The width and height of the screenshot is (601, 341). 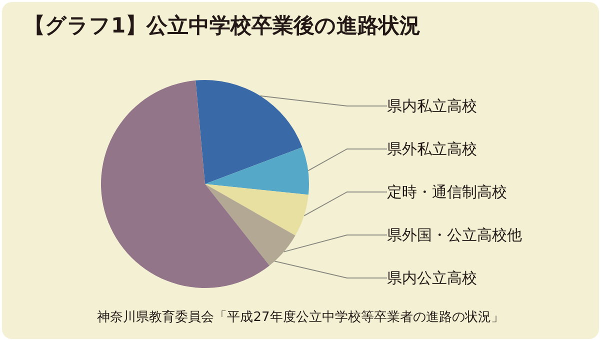 I want to click on chart-title: 【グラフ1】公立中学校卒業後の進路状況, so click(x=222, y=26).